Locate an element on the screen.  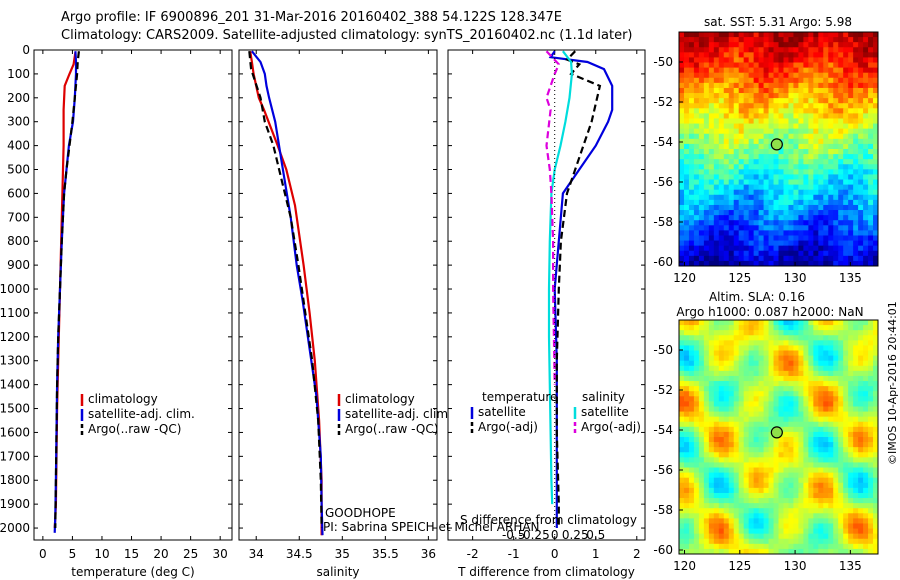
s-tick-label: -0.5 is located at coordinates (513, 535).